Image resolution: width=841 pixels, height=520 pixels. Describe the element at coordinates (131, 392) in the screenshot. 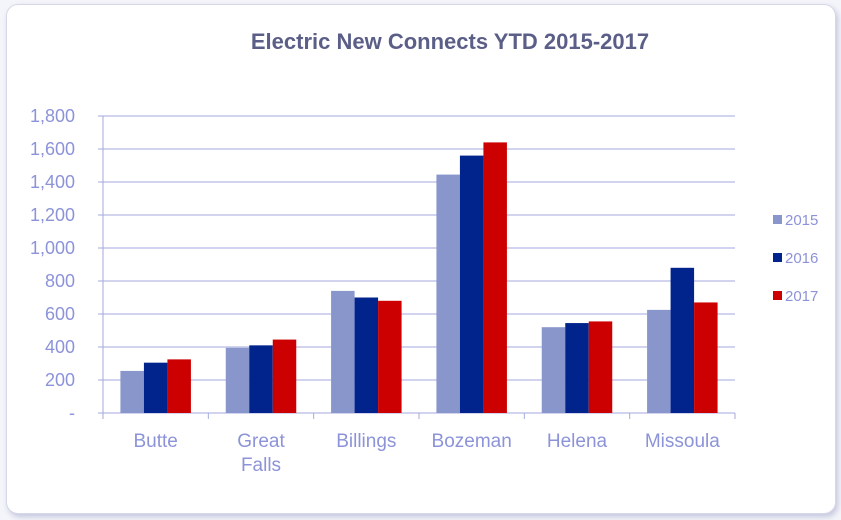

I see `bar-2015-butte` at that location.